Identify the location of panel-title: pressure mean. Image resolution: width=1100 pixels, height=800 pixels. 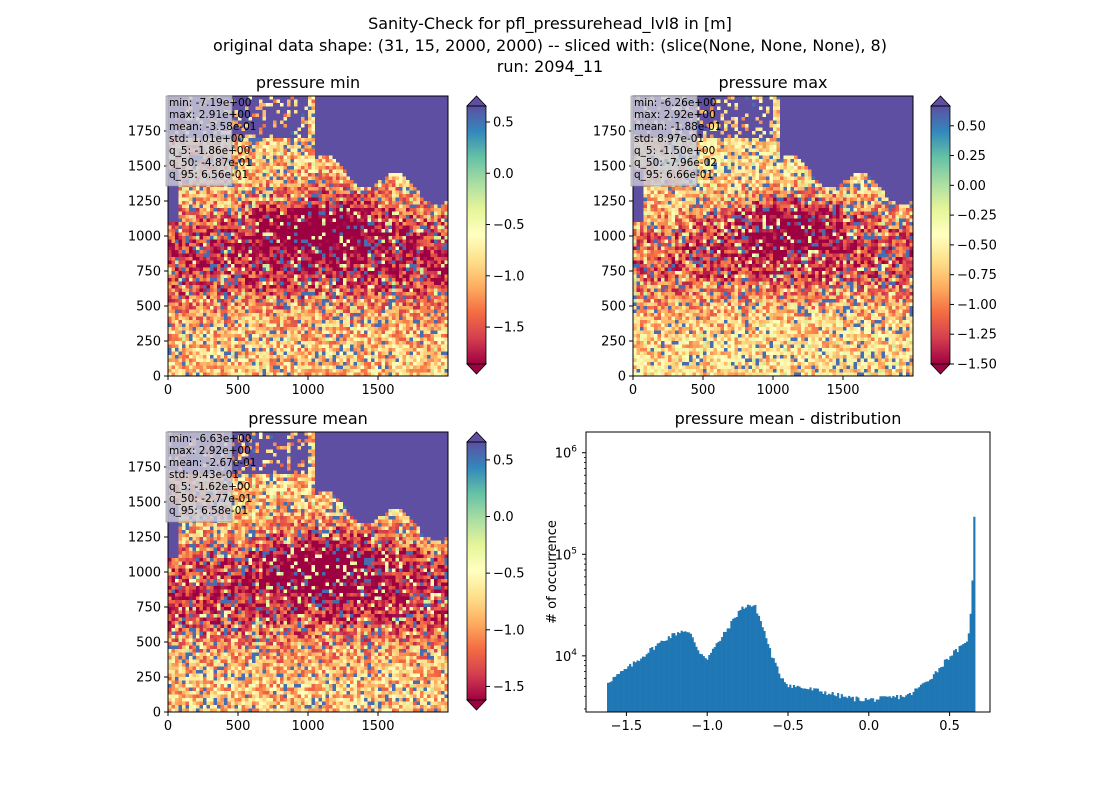
(308, 418).